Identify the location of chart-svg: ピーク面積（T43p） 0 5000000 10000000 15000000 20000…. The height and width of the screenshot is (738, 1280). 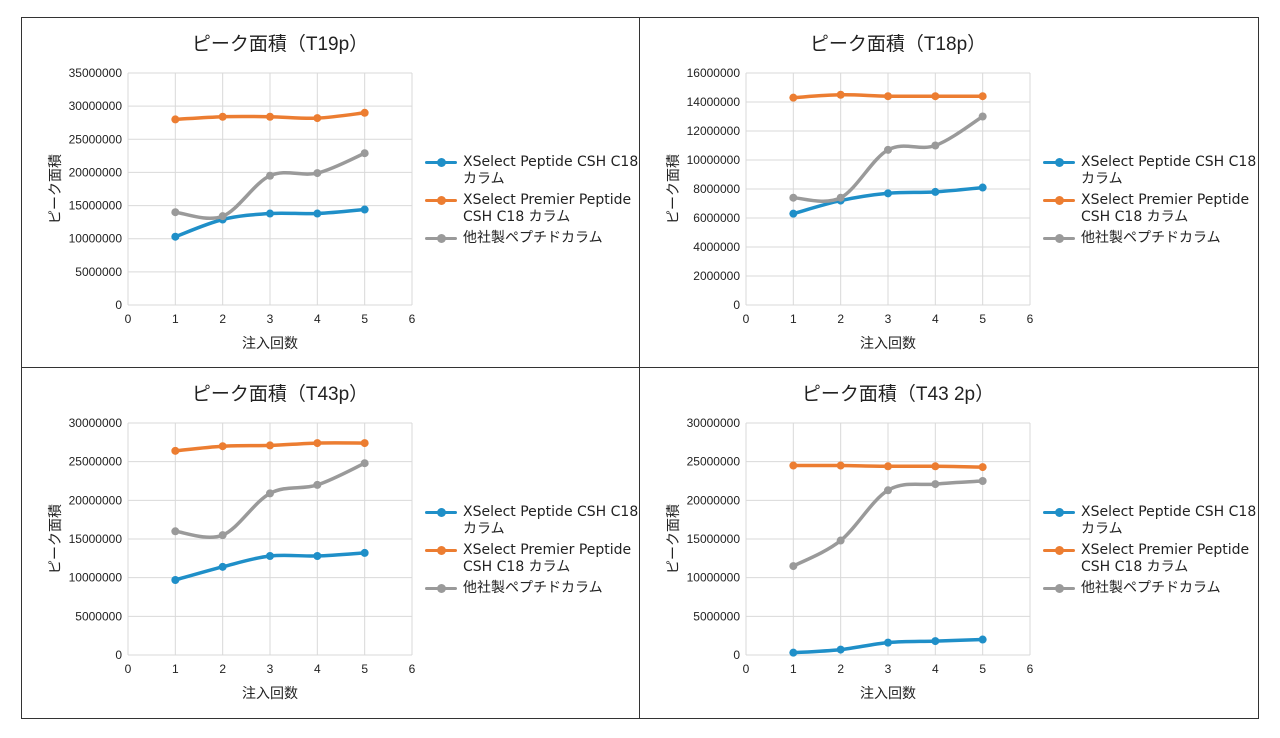
(231, 542).